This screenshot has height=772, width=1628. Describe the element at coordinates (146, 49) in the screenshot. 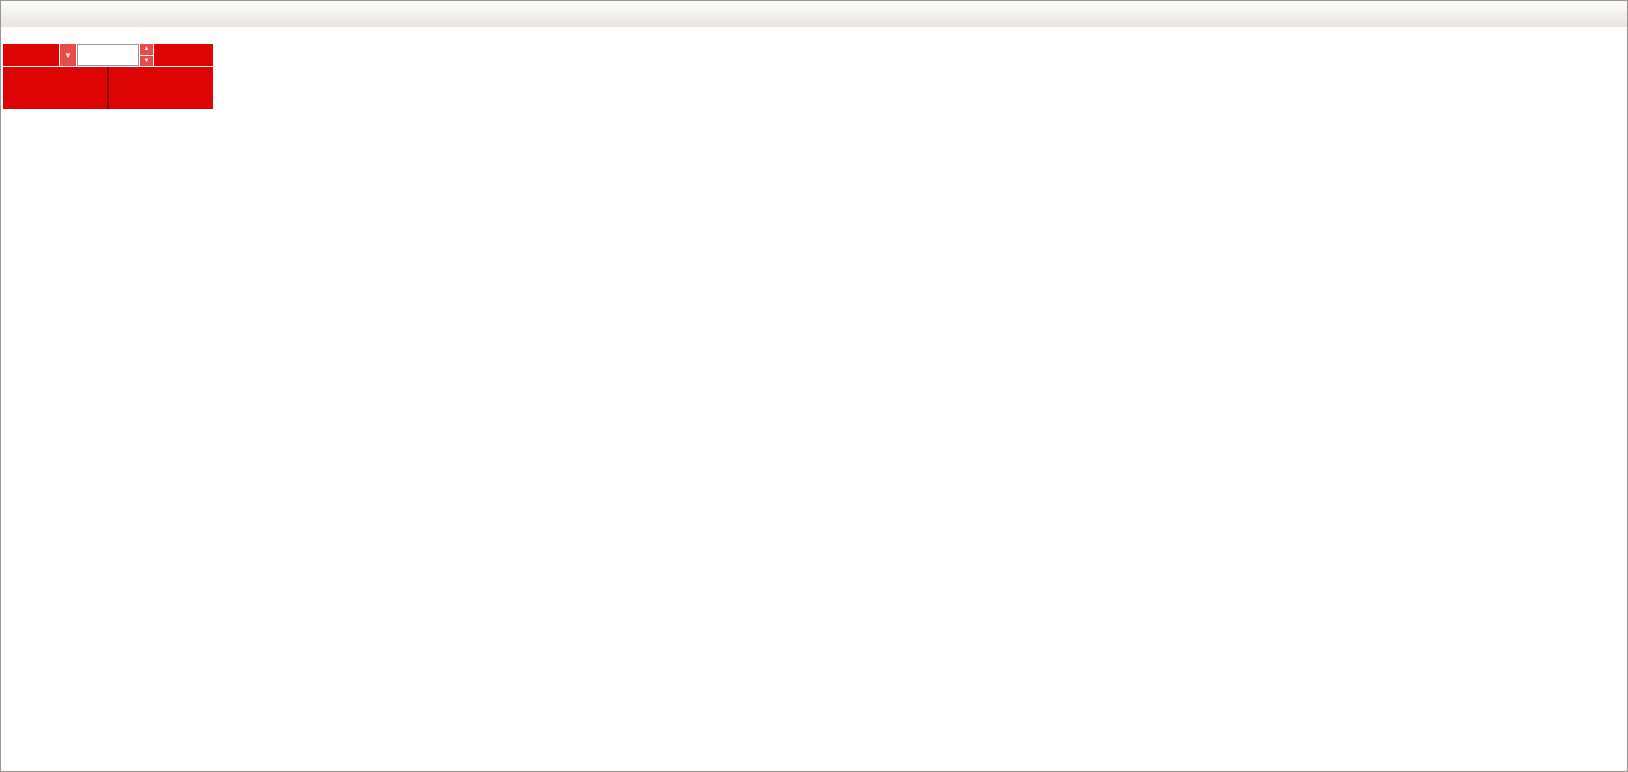

I see `volume-up-icon: ▲` at that location.